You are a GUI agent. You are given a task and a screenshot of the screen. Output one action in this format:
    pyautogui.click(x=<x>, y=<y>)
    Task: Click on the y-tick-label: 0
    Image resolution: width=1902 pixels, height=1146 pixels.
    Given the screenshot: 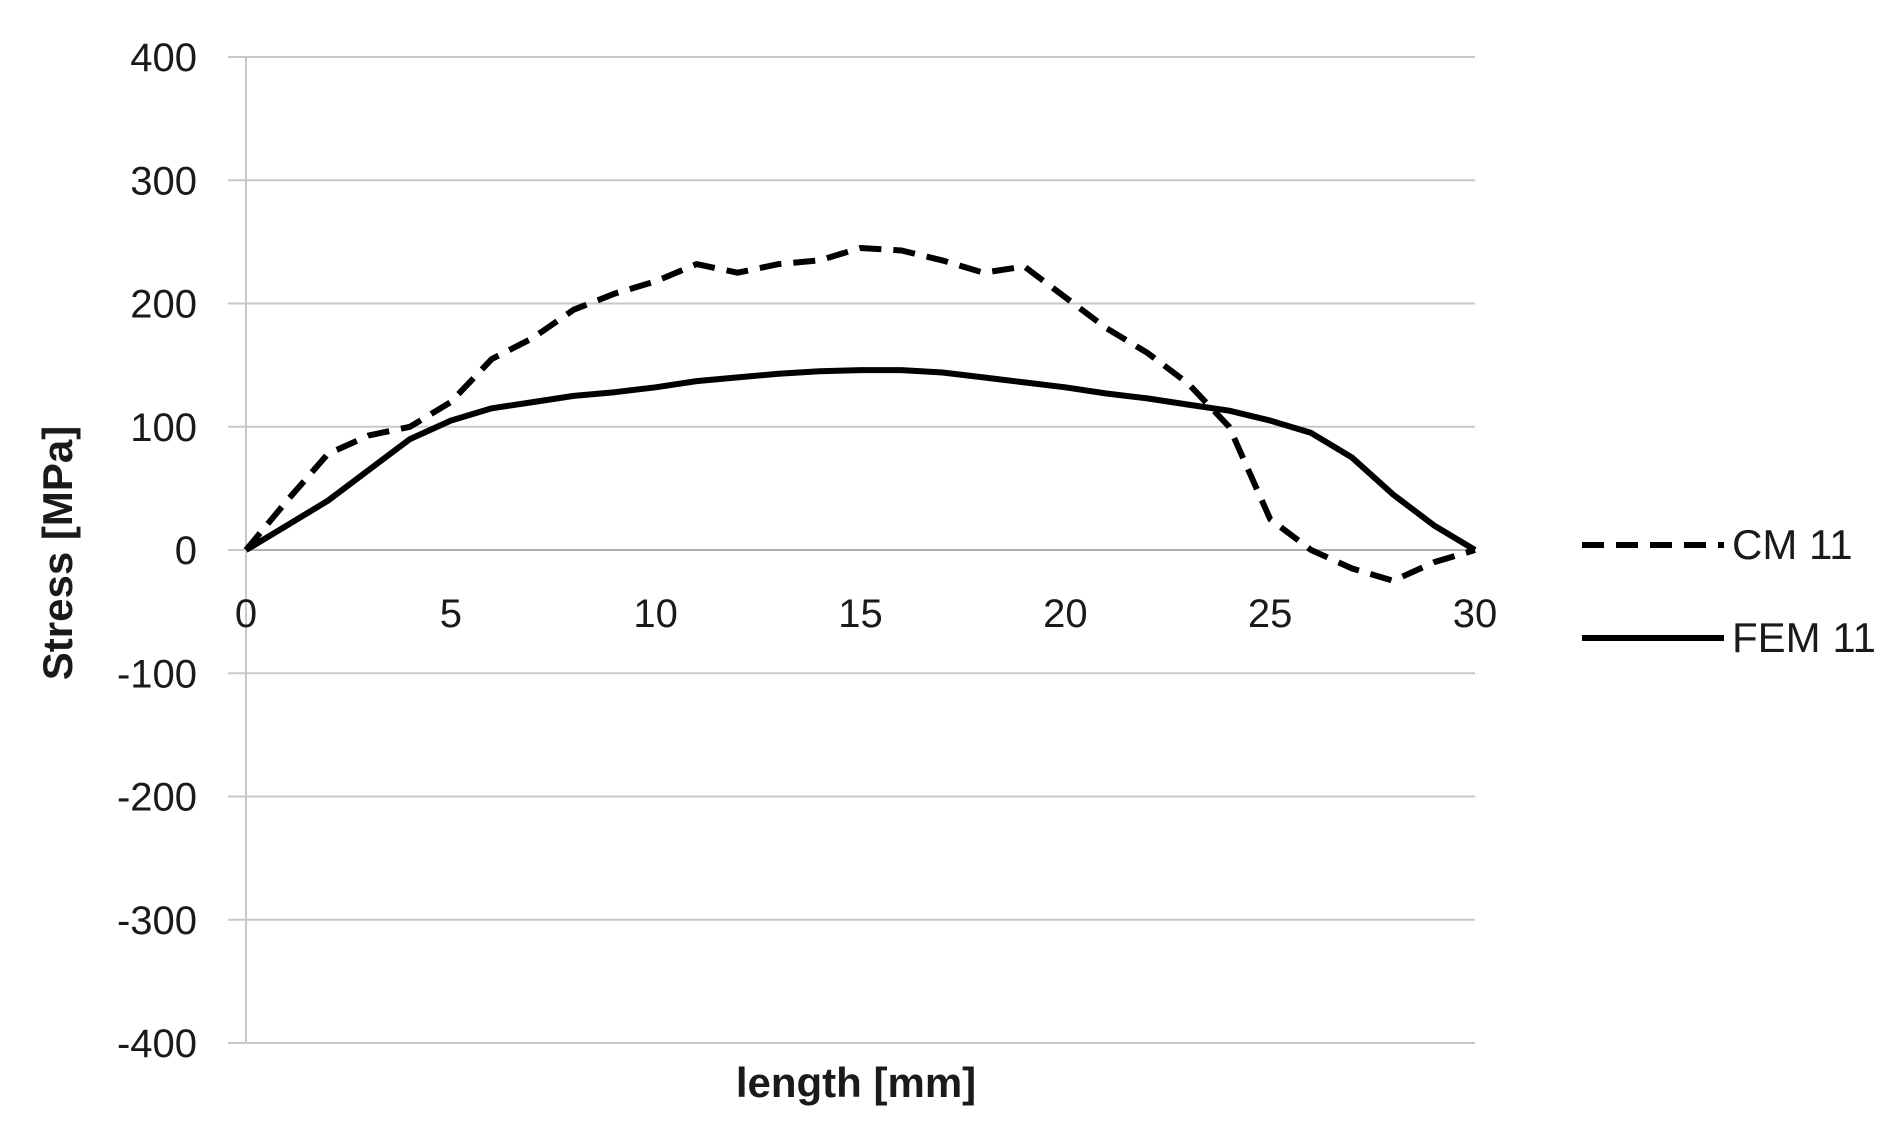 What is the action you would take?
    pyautogui.click(x=186, y=551)
    